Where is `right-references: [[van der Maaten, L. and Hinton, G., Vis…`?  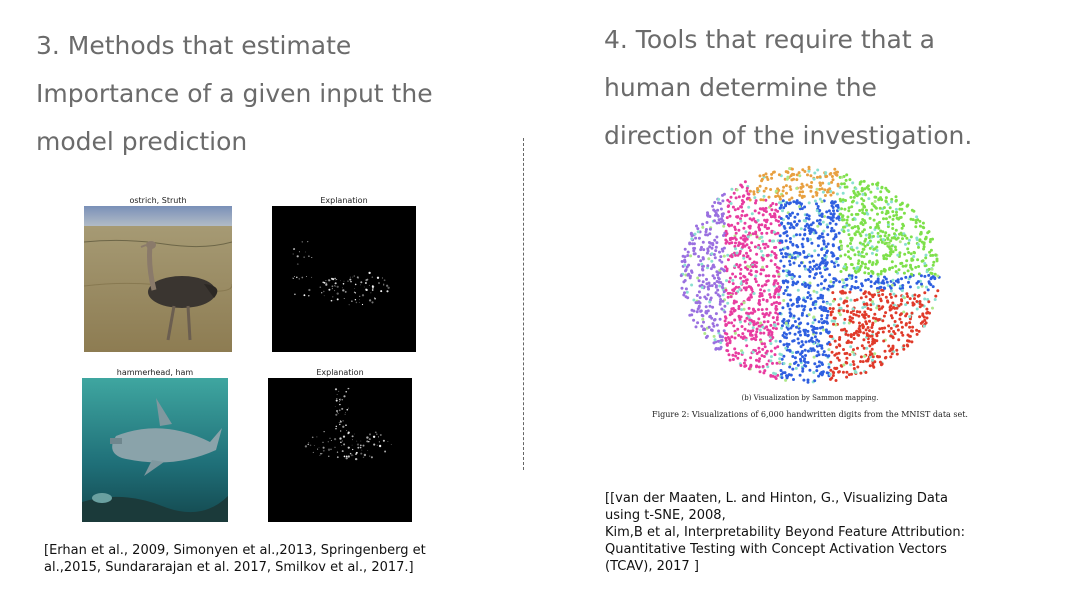
right-references: [[van der Maaten, L. and Hinton, G., Vis… is located at coordinates (785, 532).